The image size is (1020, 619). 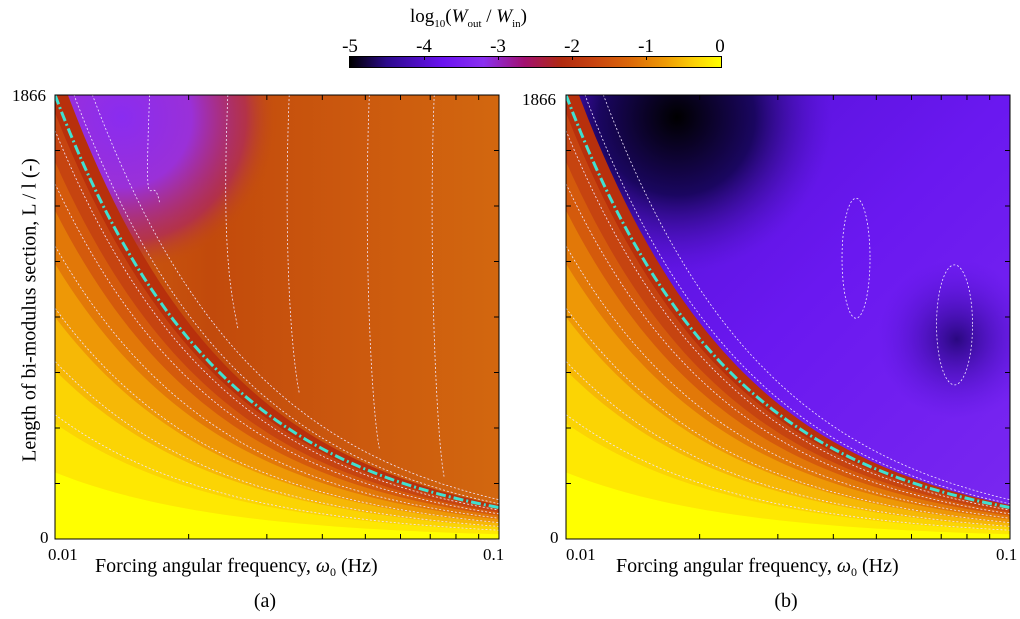 I want to click on colorbar-tick: -1, so click(x=646, y=46).